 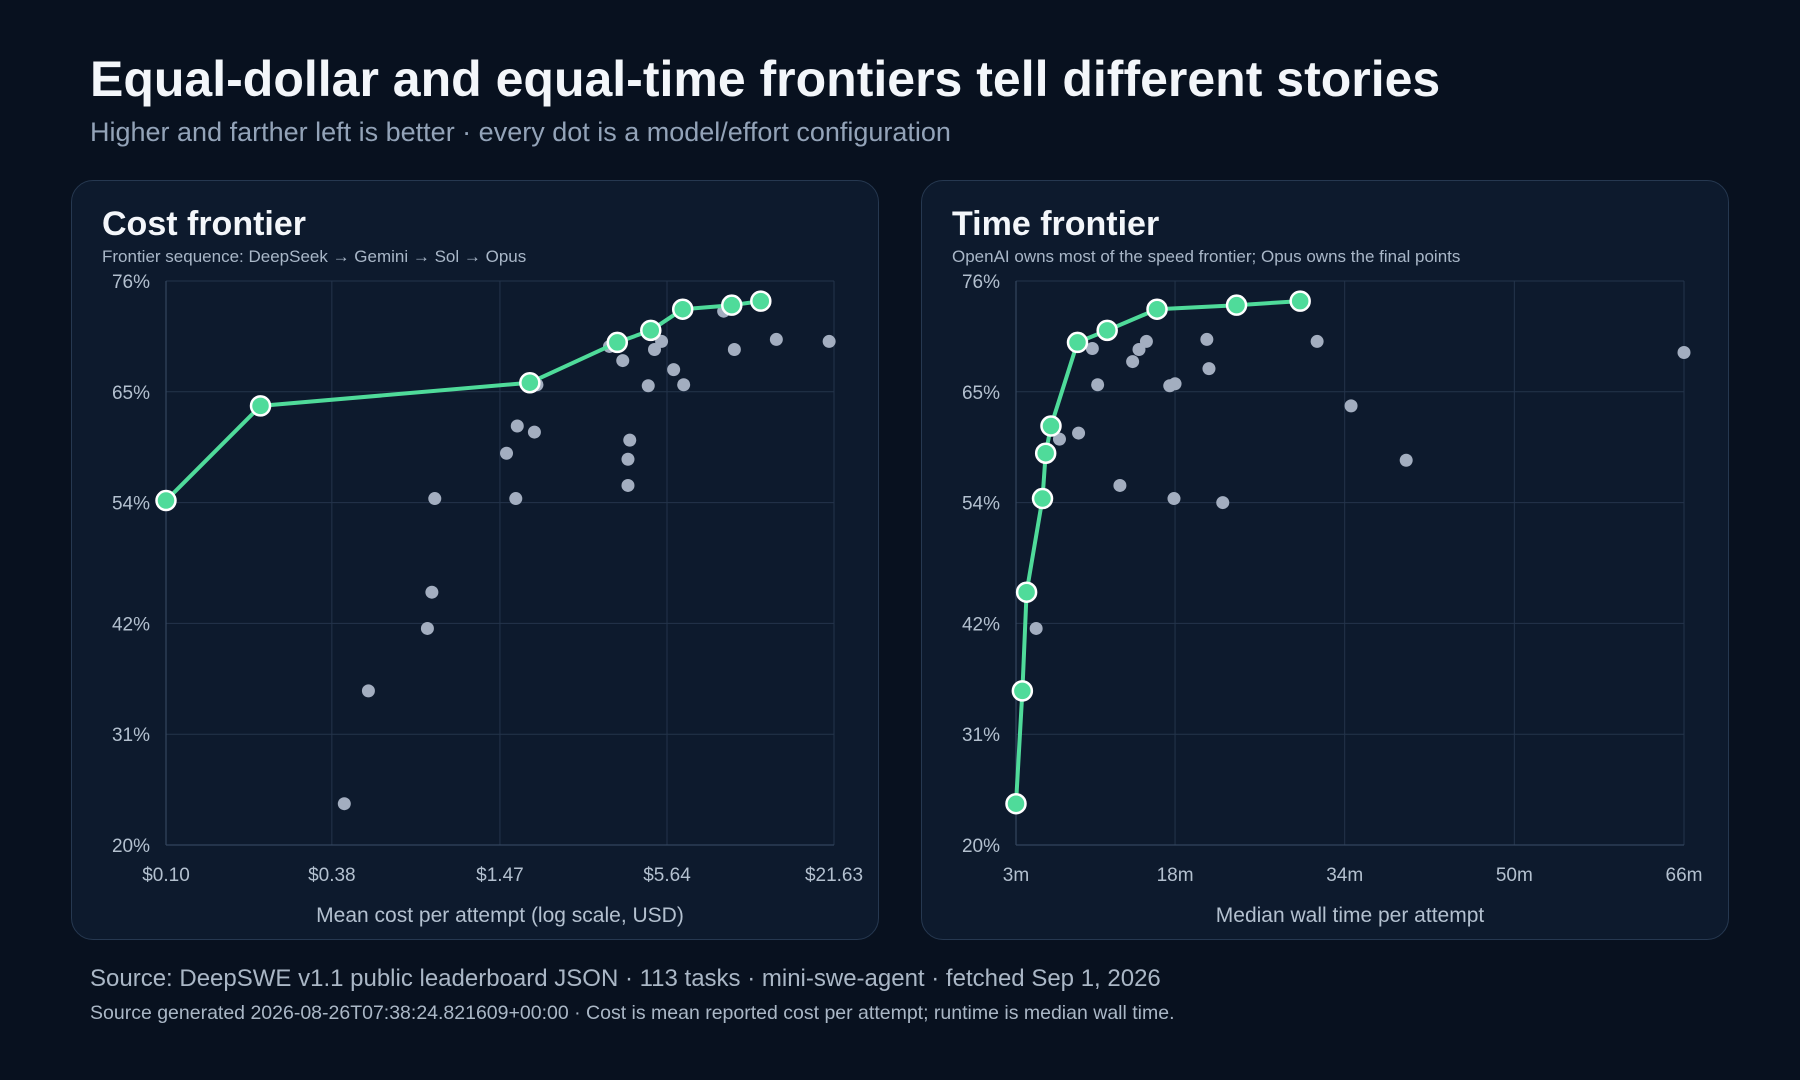 I want to click on x-tick-label: $1.47, so click(x=500, y=875).